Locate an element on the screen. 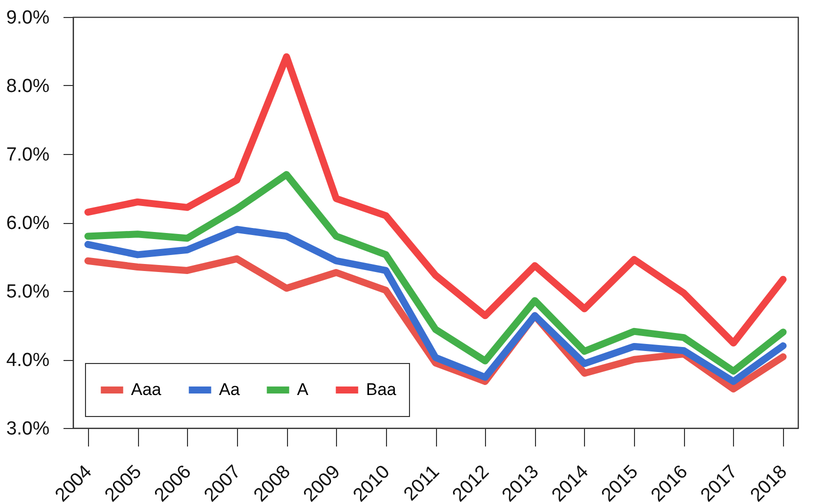 The height and width of the screenshot is (502, 836). y-tick-label: 4.0% is located at coordinates (28, 360).